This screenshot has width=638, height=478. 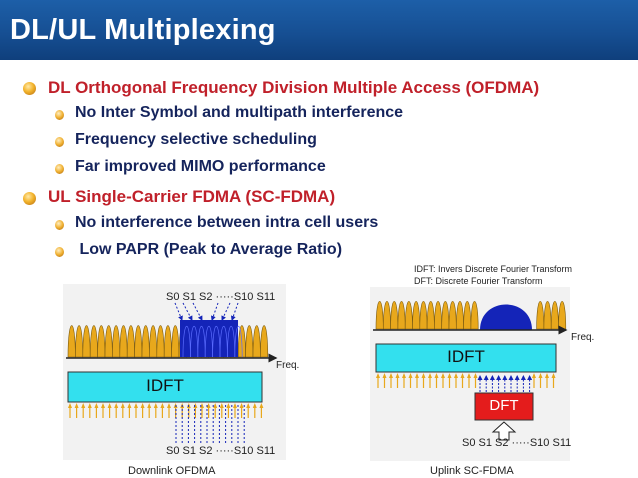 I want to click on ul-freq-label: Freq., so click(x=583, y=337).